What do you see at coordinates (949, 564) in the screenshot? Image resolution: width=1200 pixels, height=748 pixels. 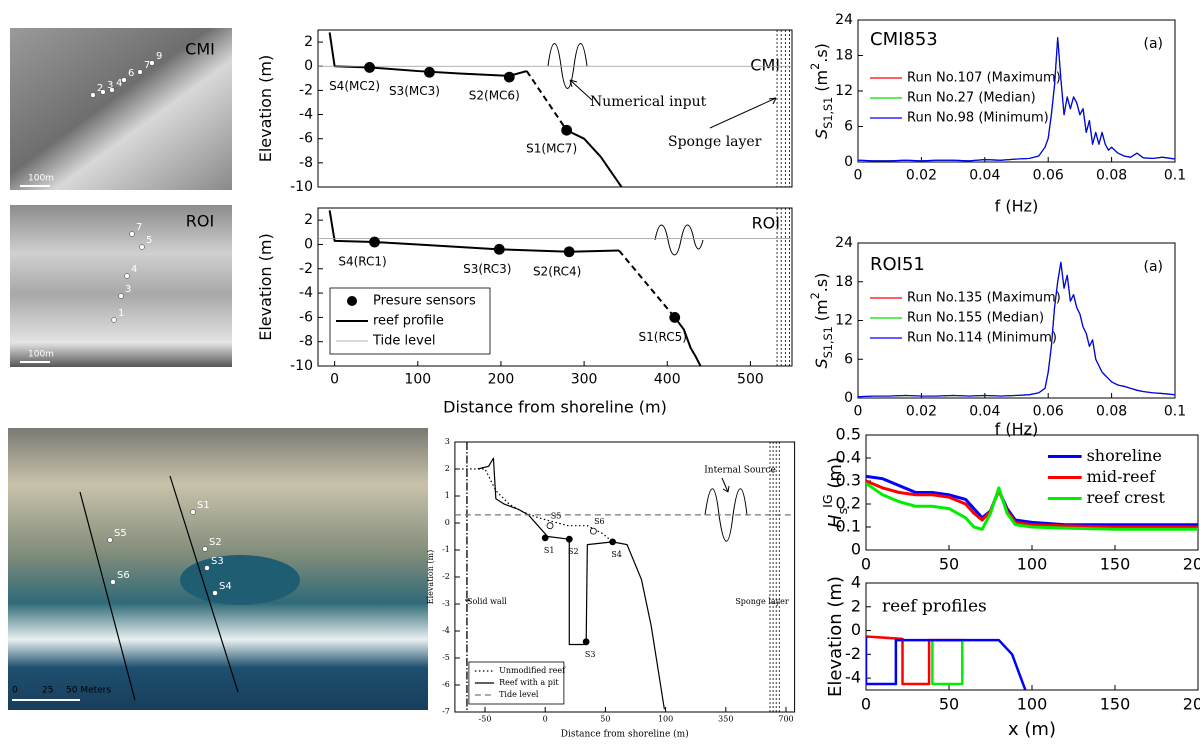 I see `x-tick-label: 50` at bounding box center [949, 564].